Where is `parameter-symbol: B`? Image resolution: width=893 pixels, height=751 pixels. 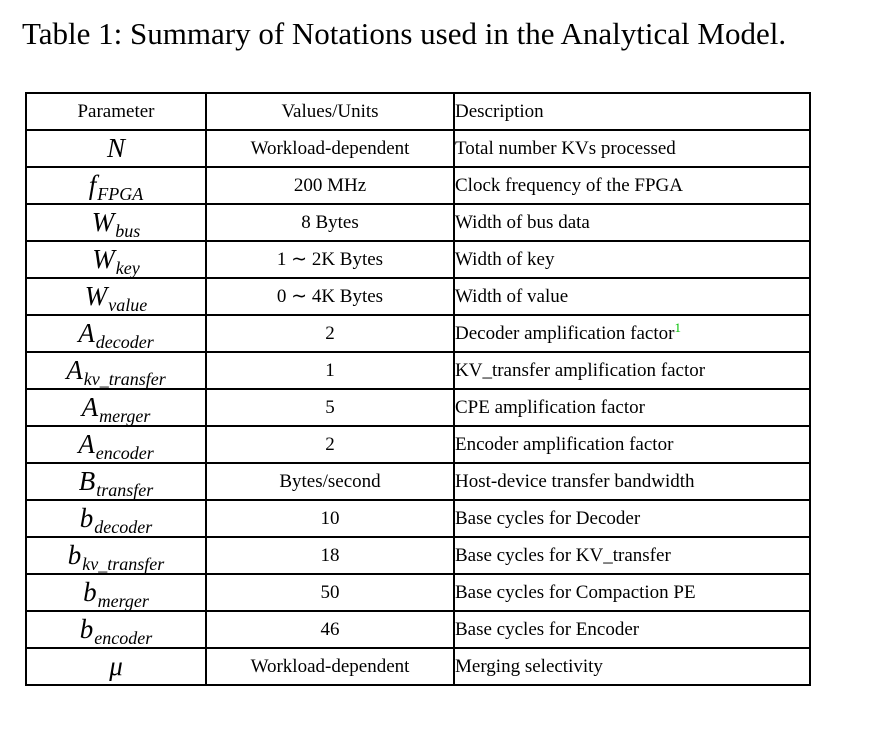
parameter-symbol: B is located at coordinates (87, 481).